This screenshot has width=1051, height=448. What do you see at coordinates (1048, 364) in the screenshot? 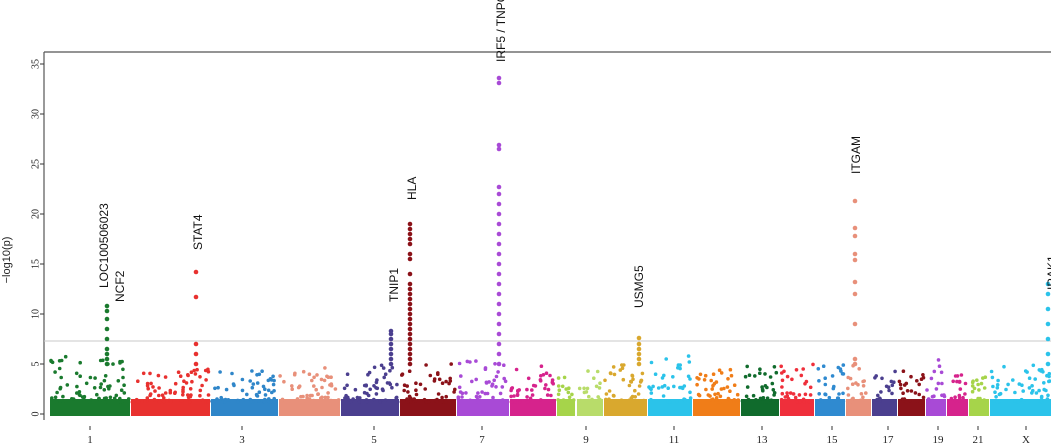
I see `peak-point-X` at bounding box center [1048, 364].